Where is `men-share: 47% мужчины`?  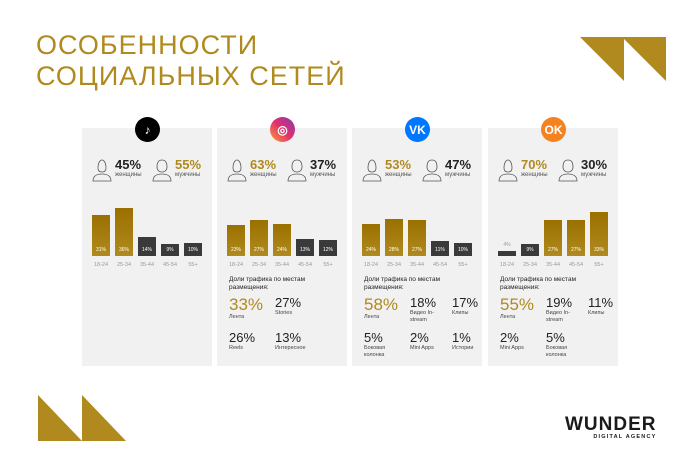 men-share: 47% мужчины is located at coordinates (446, 172).